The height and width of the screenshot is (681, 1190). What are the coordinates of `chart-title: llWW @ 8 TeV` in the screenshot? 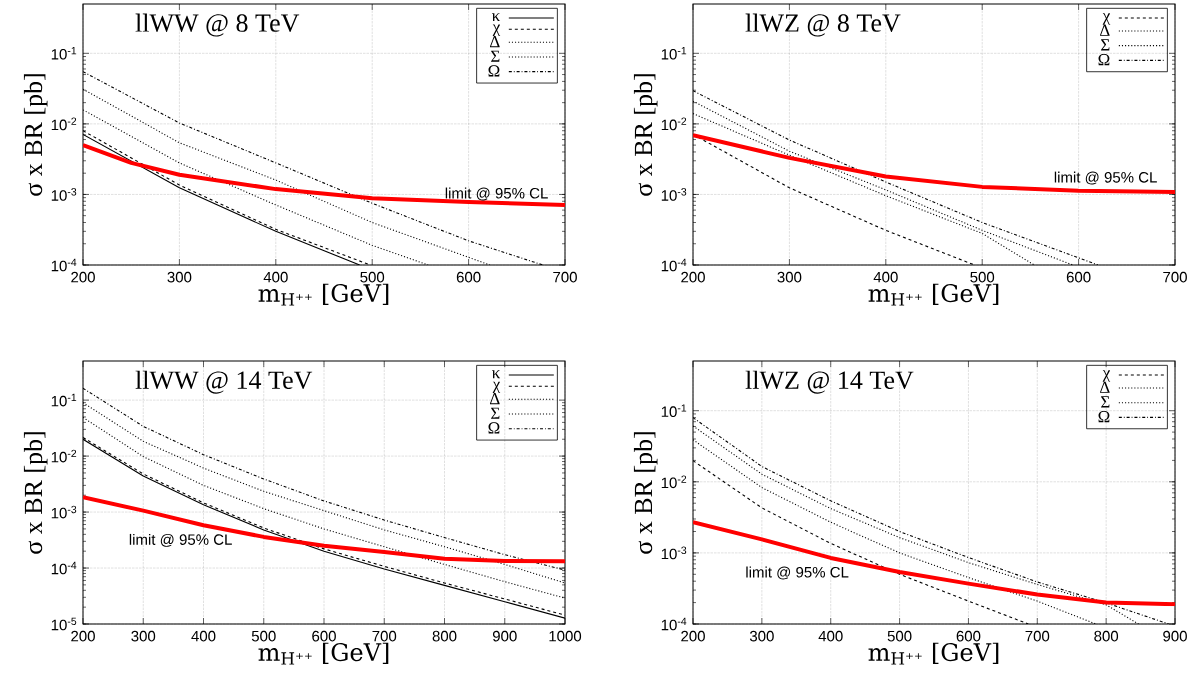 It's located at (217, 25).